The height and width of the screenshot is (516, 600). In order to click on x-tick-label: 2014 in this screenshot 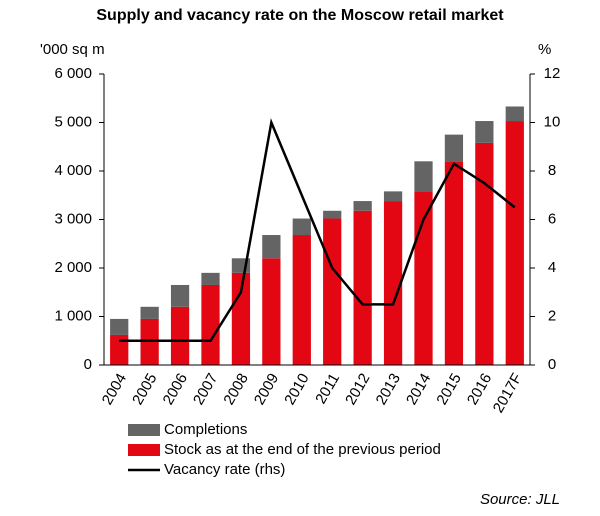, I will do `click(418, 388)`.